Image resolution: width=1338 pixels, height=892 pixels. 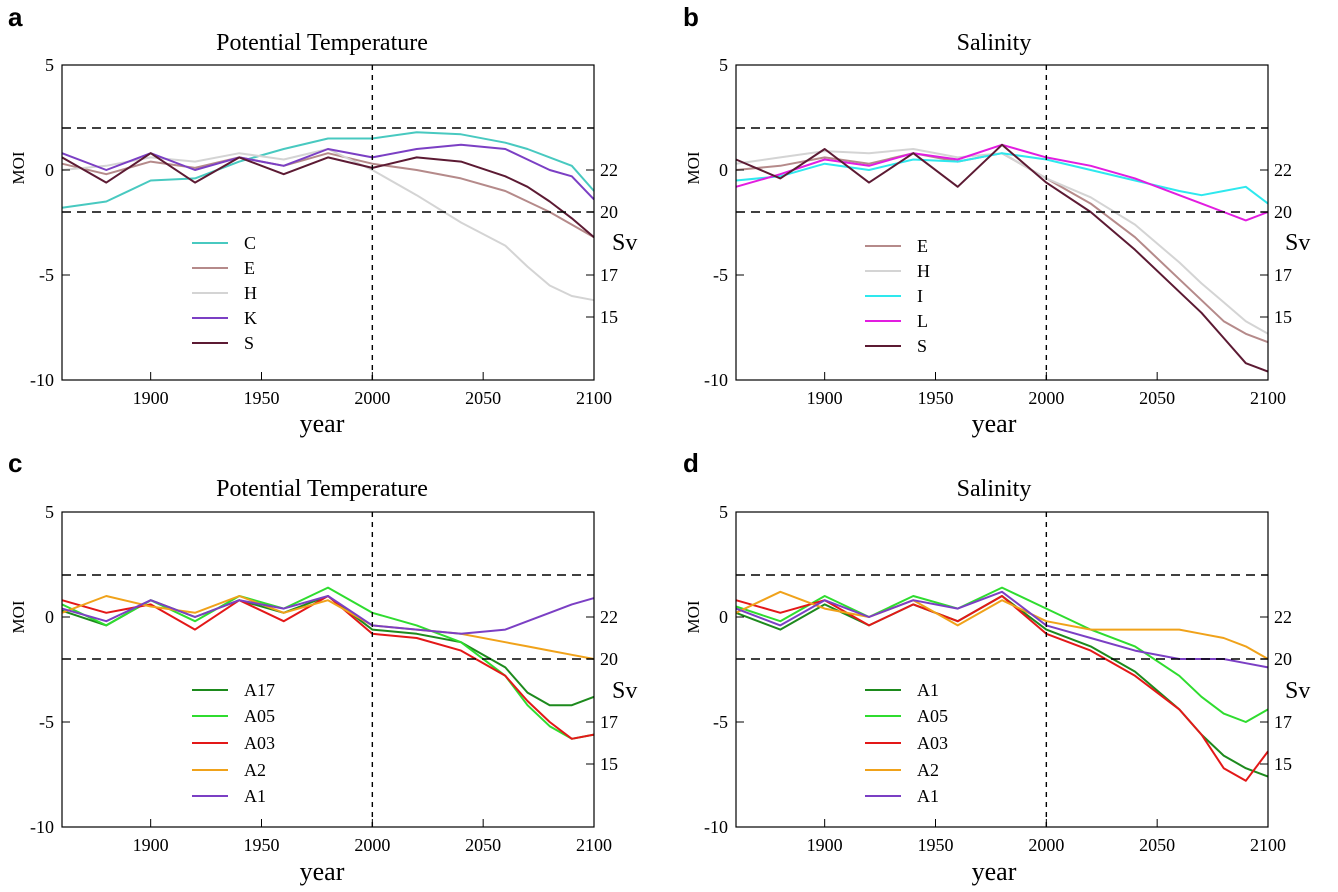 I want to click on legend: C E H K S, so click(x=224, y=293).